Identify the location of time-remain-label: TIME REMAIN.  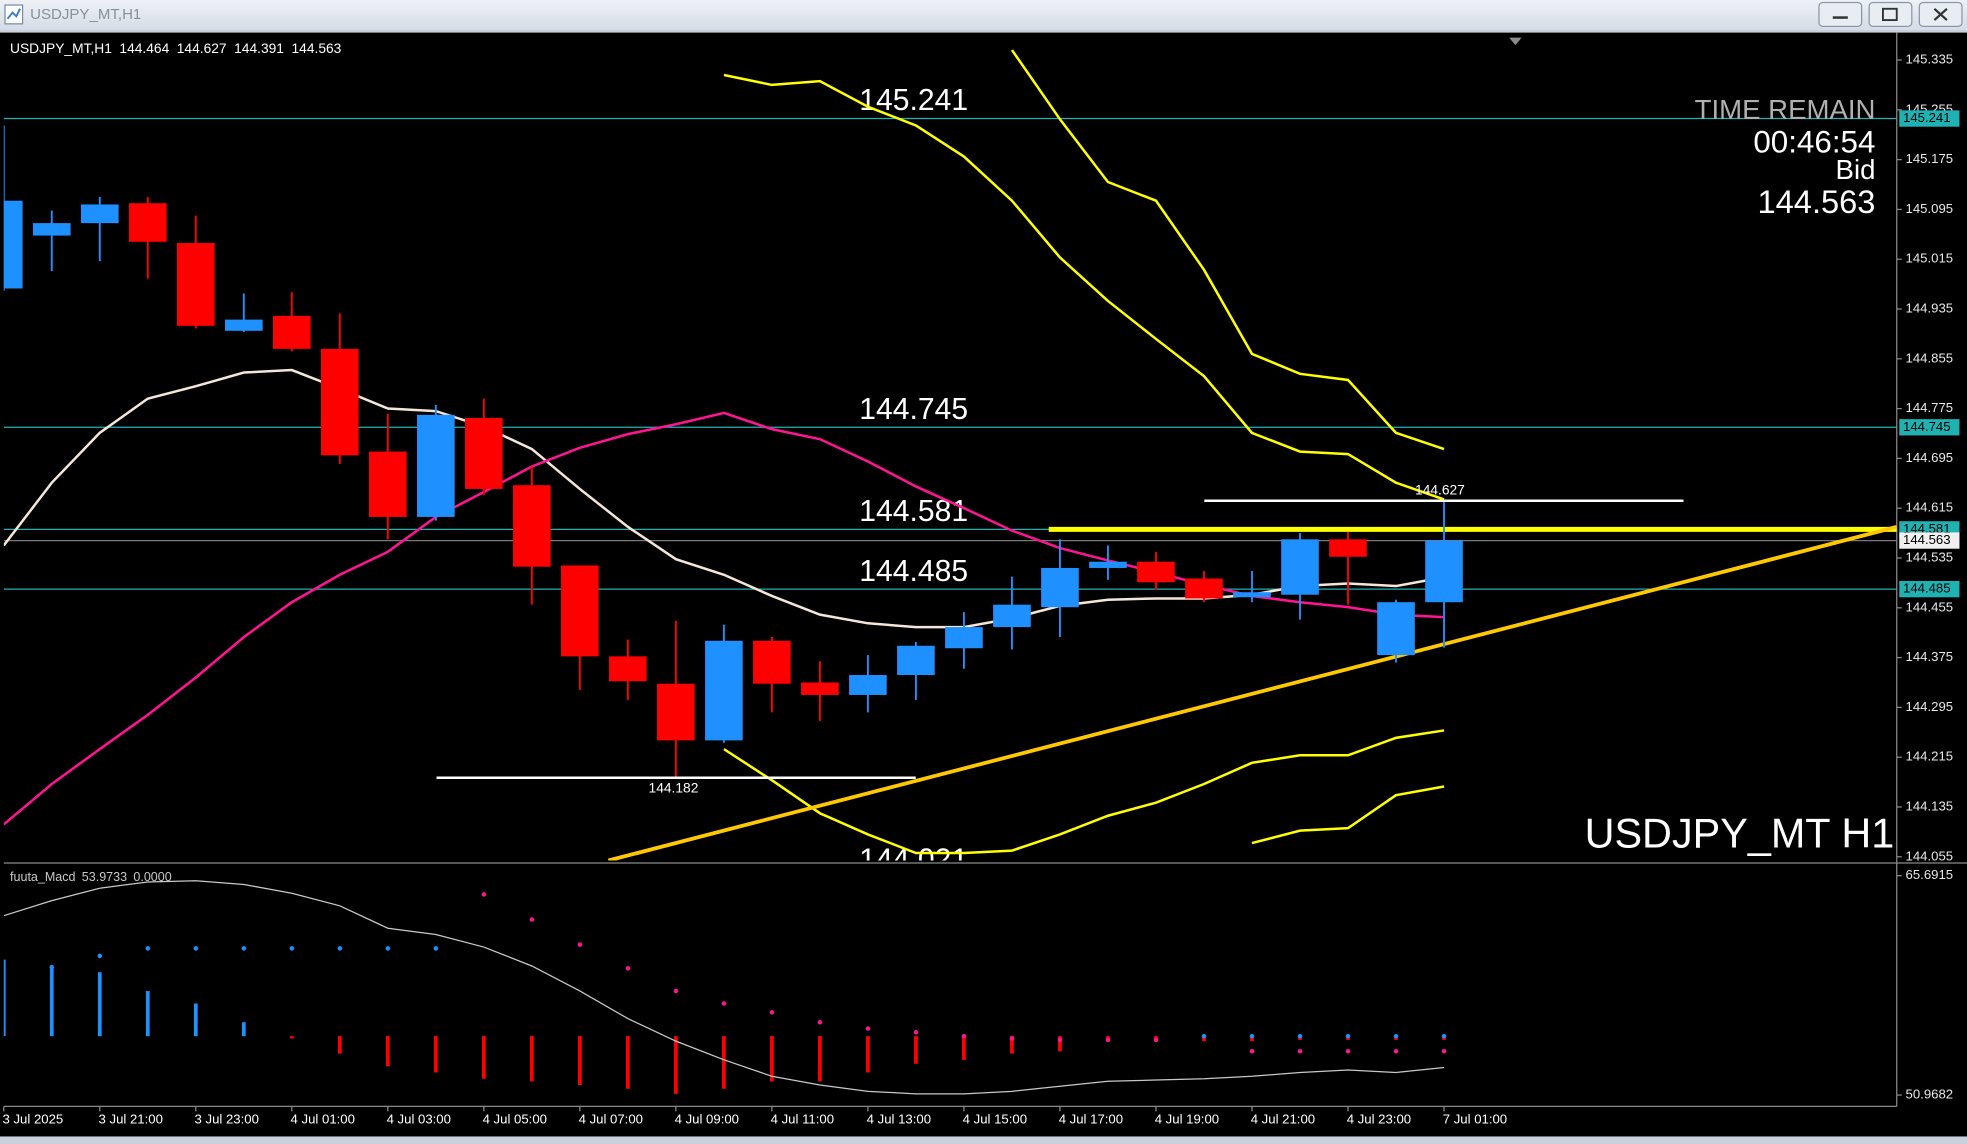
(1785, 109).